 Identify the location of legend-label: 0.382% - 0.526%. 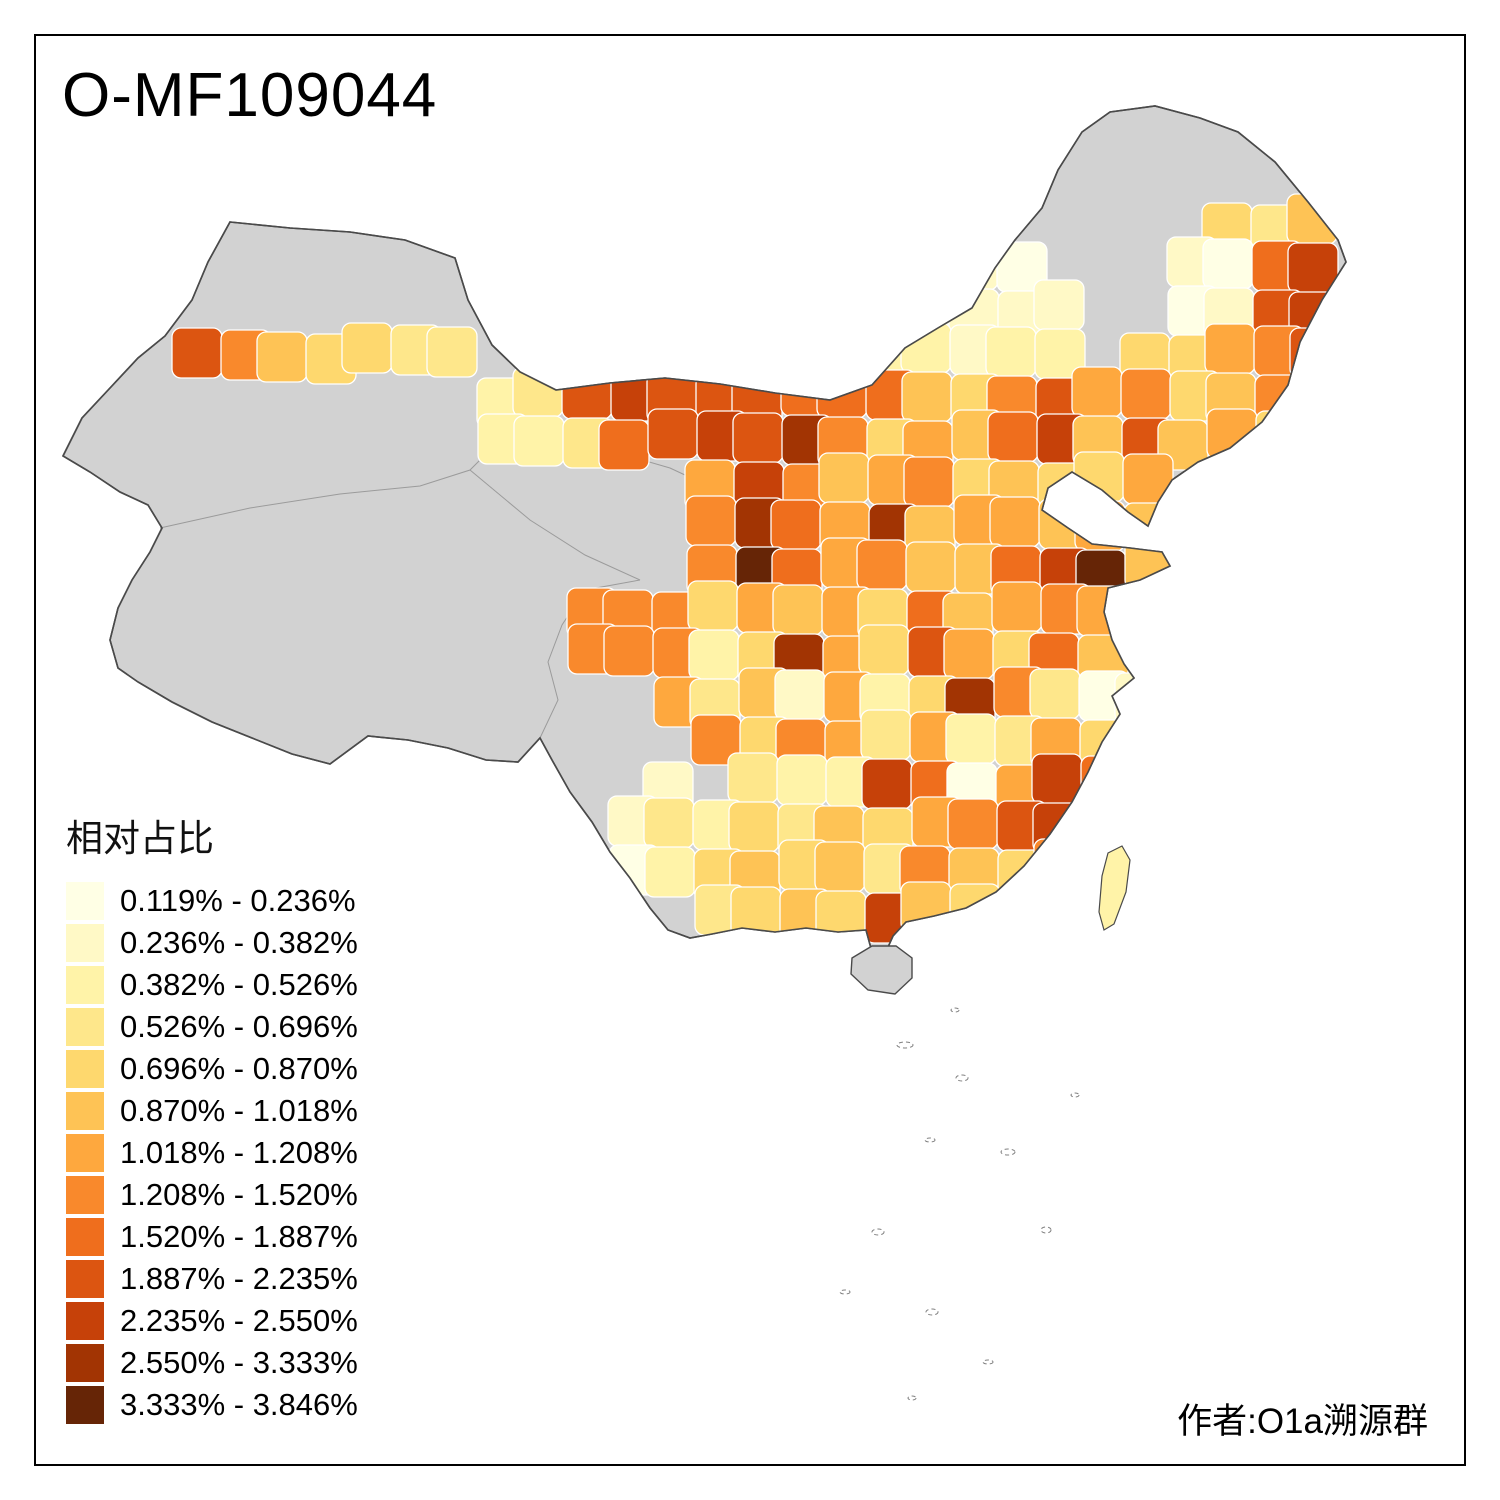
(239, 984).